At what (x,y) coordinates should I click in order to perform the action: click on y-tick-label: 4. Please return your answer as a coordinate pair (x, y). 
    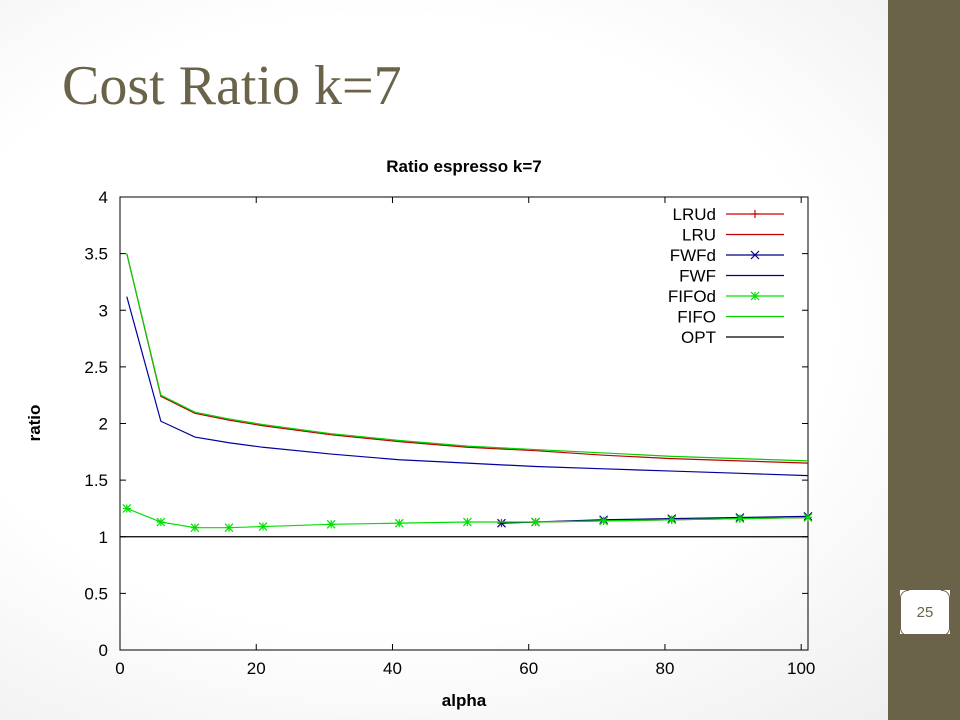
    Looking at the image, I should click on (103, 197).